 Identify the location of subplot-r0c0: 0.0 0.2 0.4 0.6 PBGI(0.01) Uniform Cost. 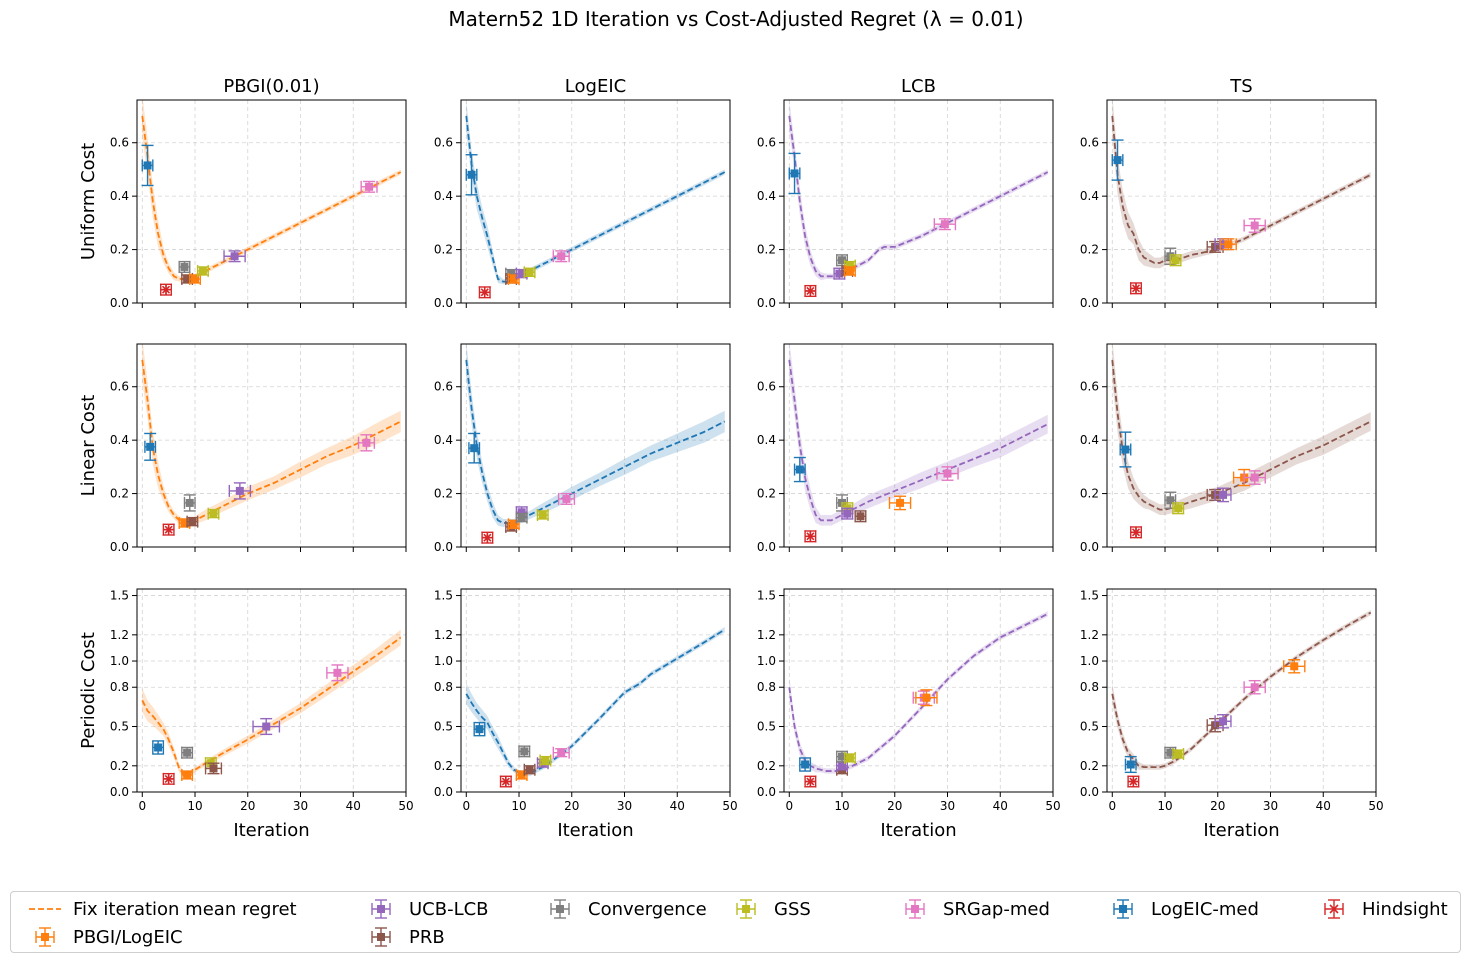
(242, 193).